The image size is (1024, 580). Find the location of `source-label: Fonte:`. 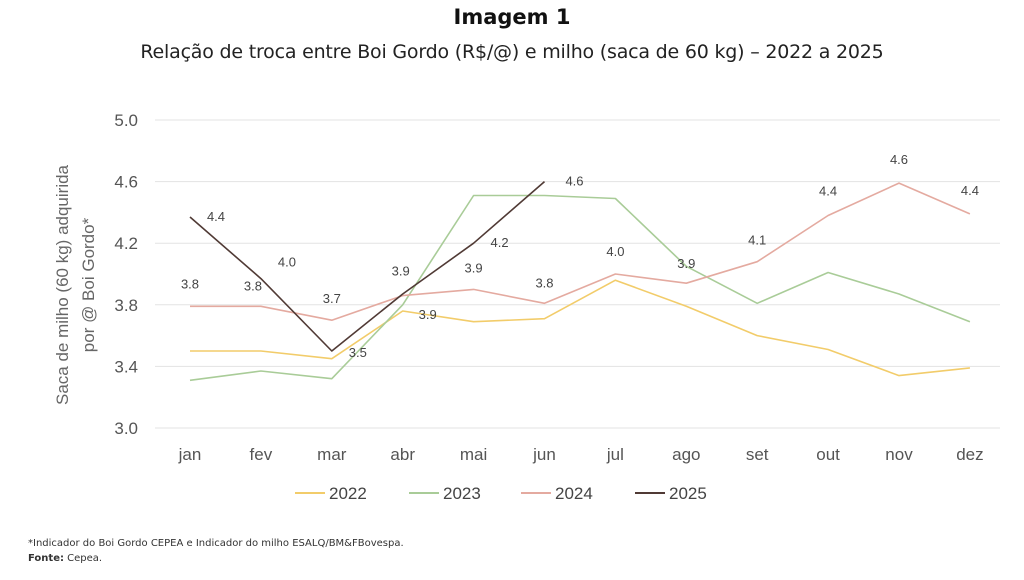

source-label: Fonte: is located at coordinates (46, 558).